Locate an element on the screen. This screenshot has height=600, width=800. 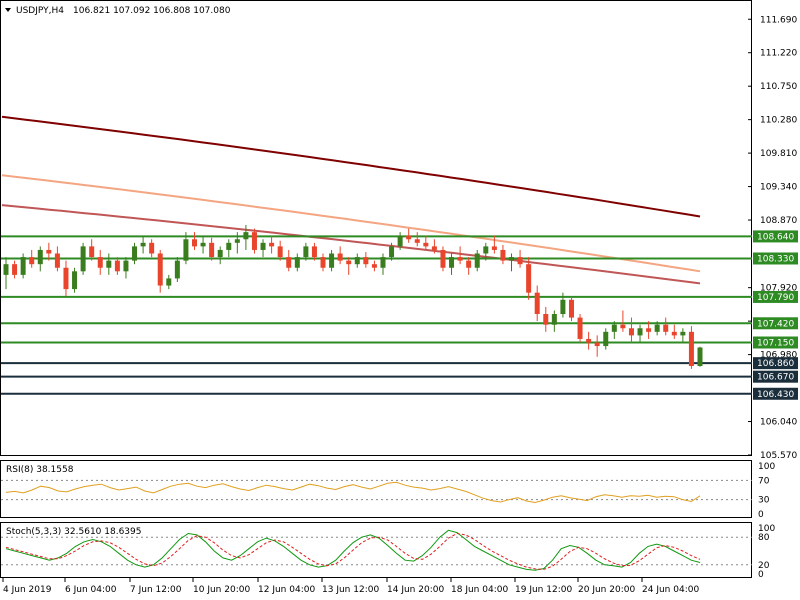
level-label: 107.790 is located at coordinates (775, 298).